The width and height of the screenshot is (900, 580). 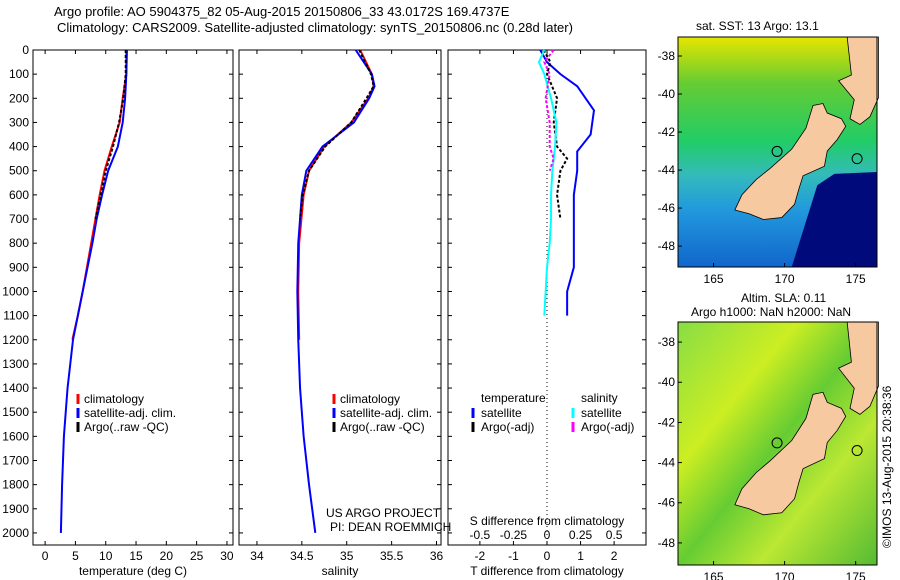 I want to click on y-tick-label: 900, so click(x=19, y=267).